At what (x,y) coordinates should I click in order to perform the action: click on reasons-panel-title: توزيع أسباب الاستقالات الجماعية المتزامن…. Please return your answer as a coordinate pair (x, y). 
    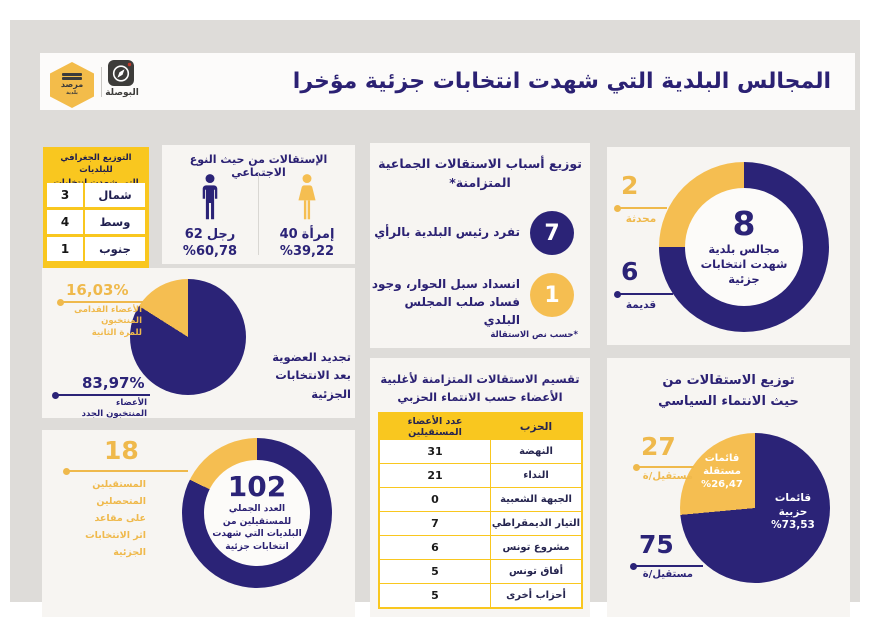
    Looking at the image, I should click on (480, 173).